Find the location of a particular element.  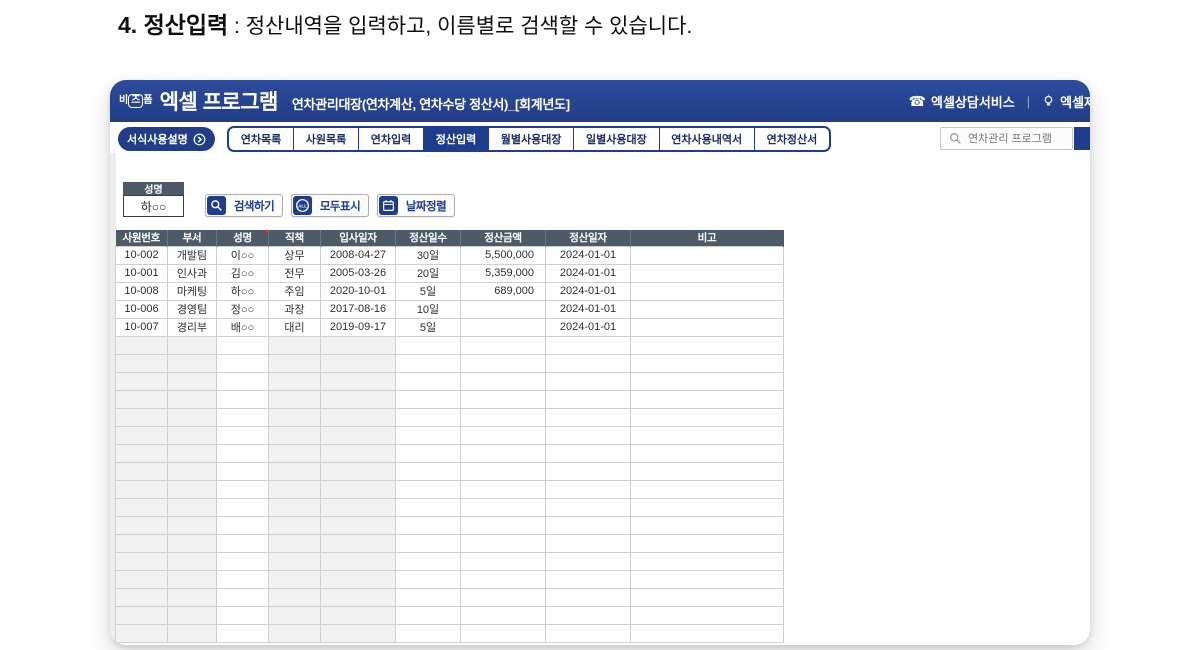

tab-3: 연차입력 is located at coordinates (391, 139).